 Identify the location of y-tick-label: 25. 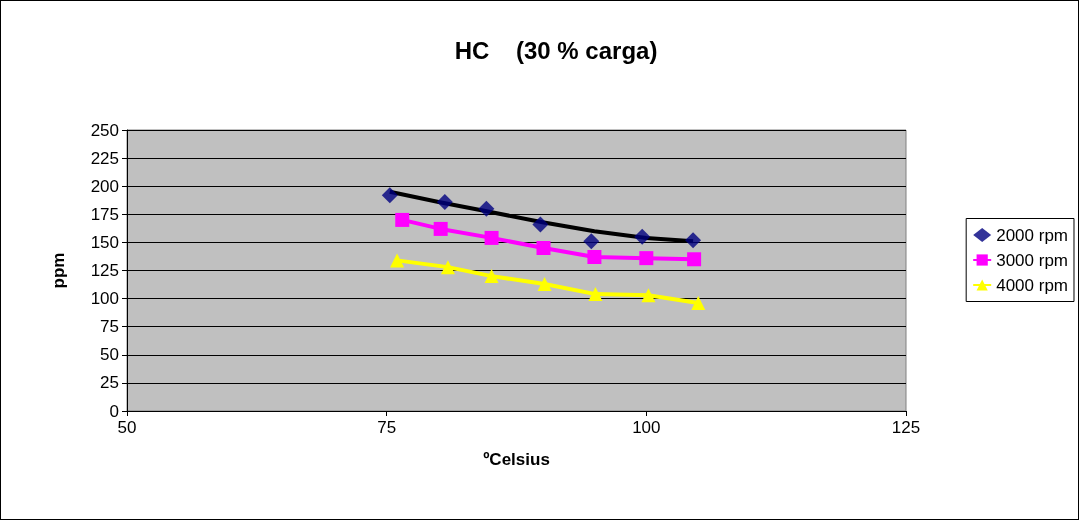
(109, 383).